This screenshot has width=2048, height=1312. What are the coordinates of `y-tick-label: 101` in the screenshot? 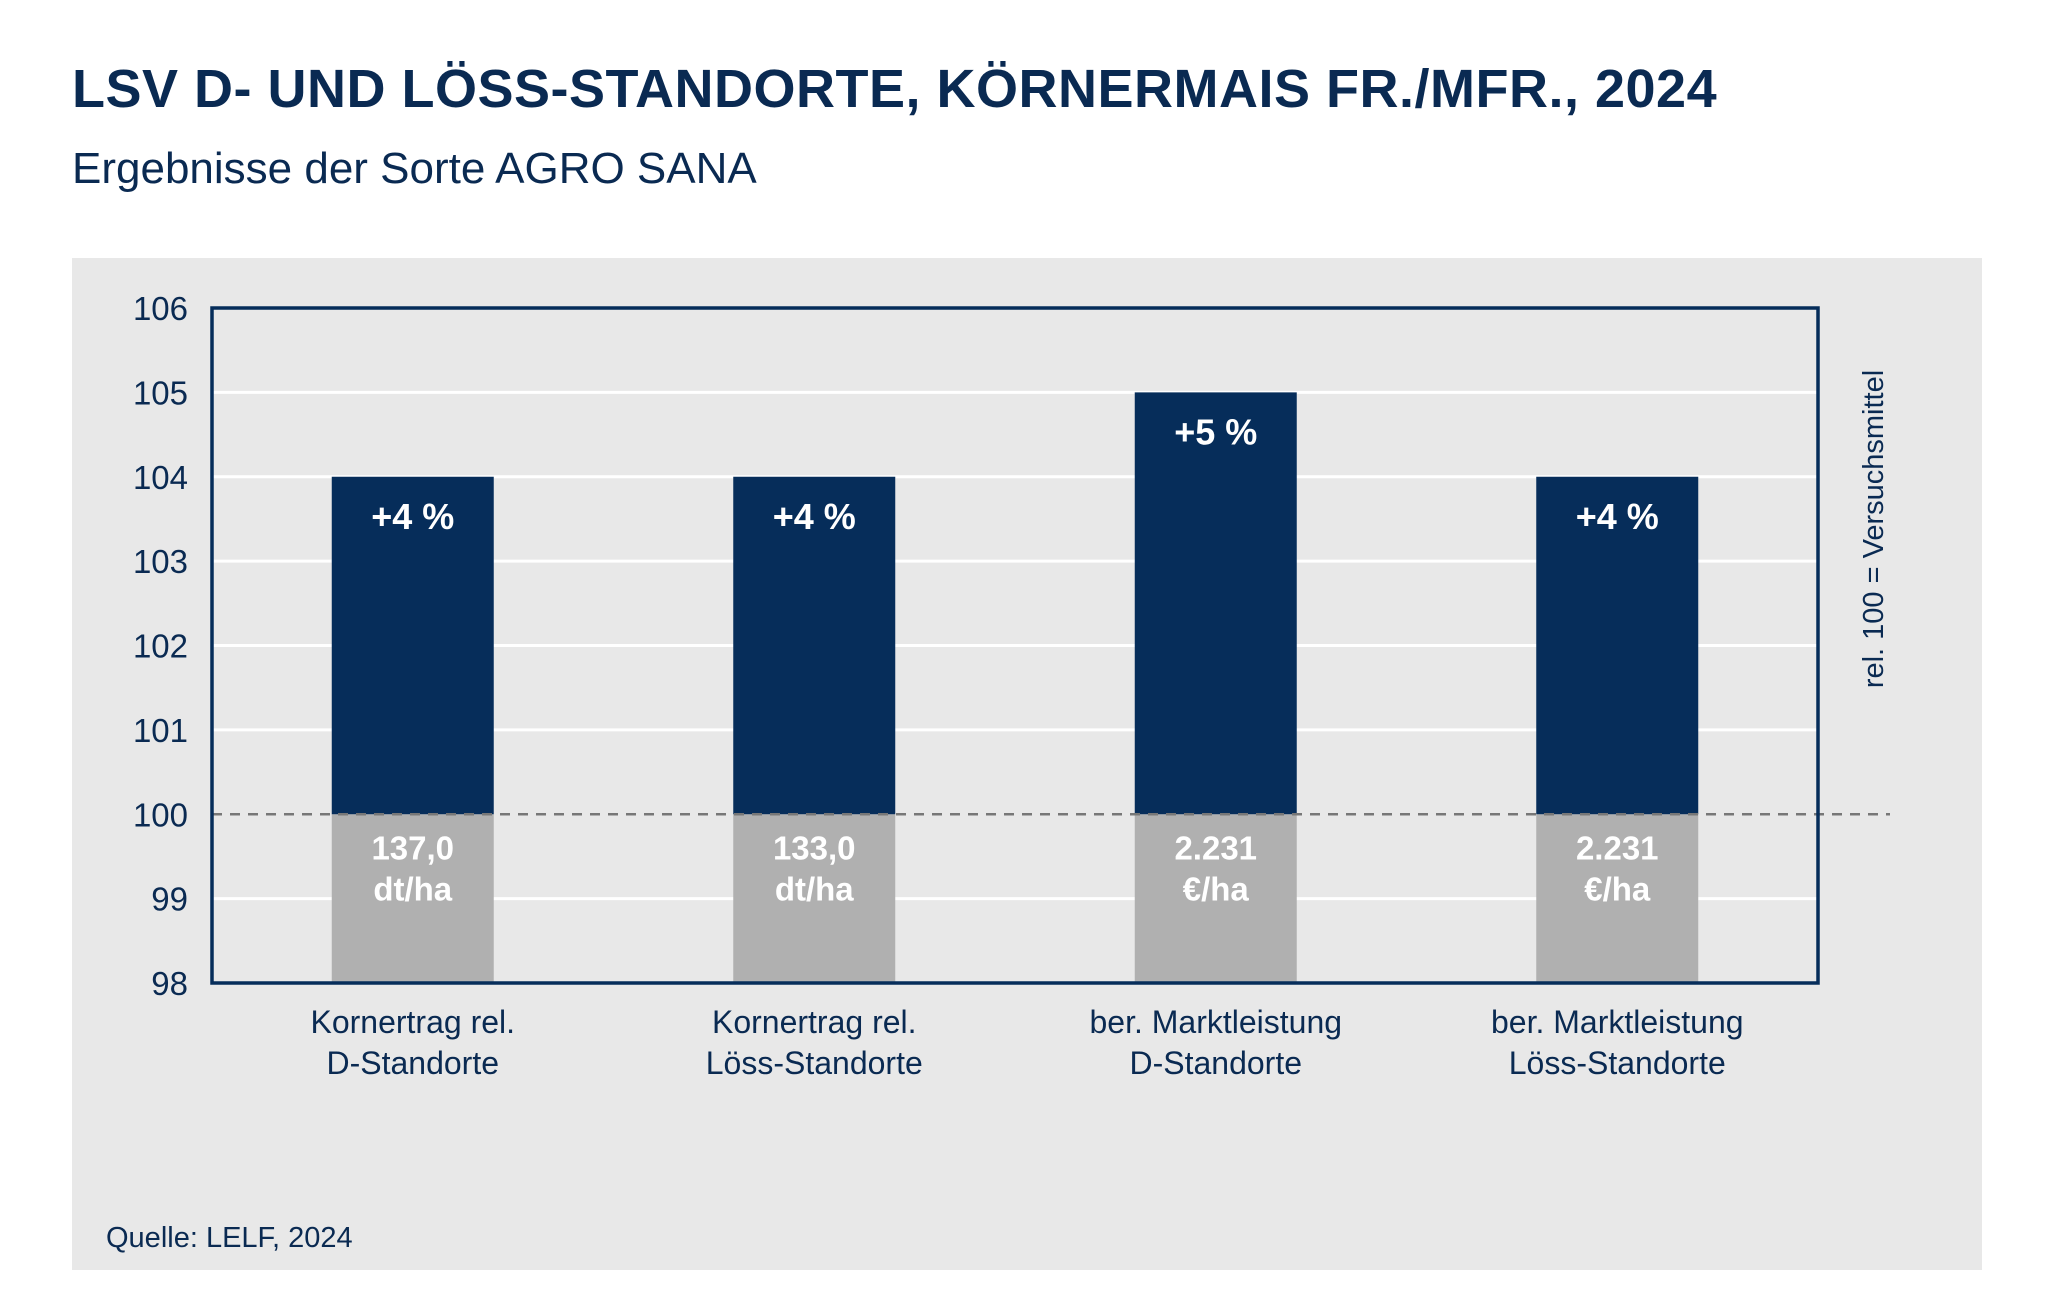 It's located at (160, 730).